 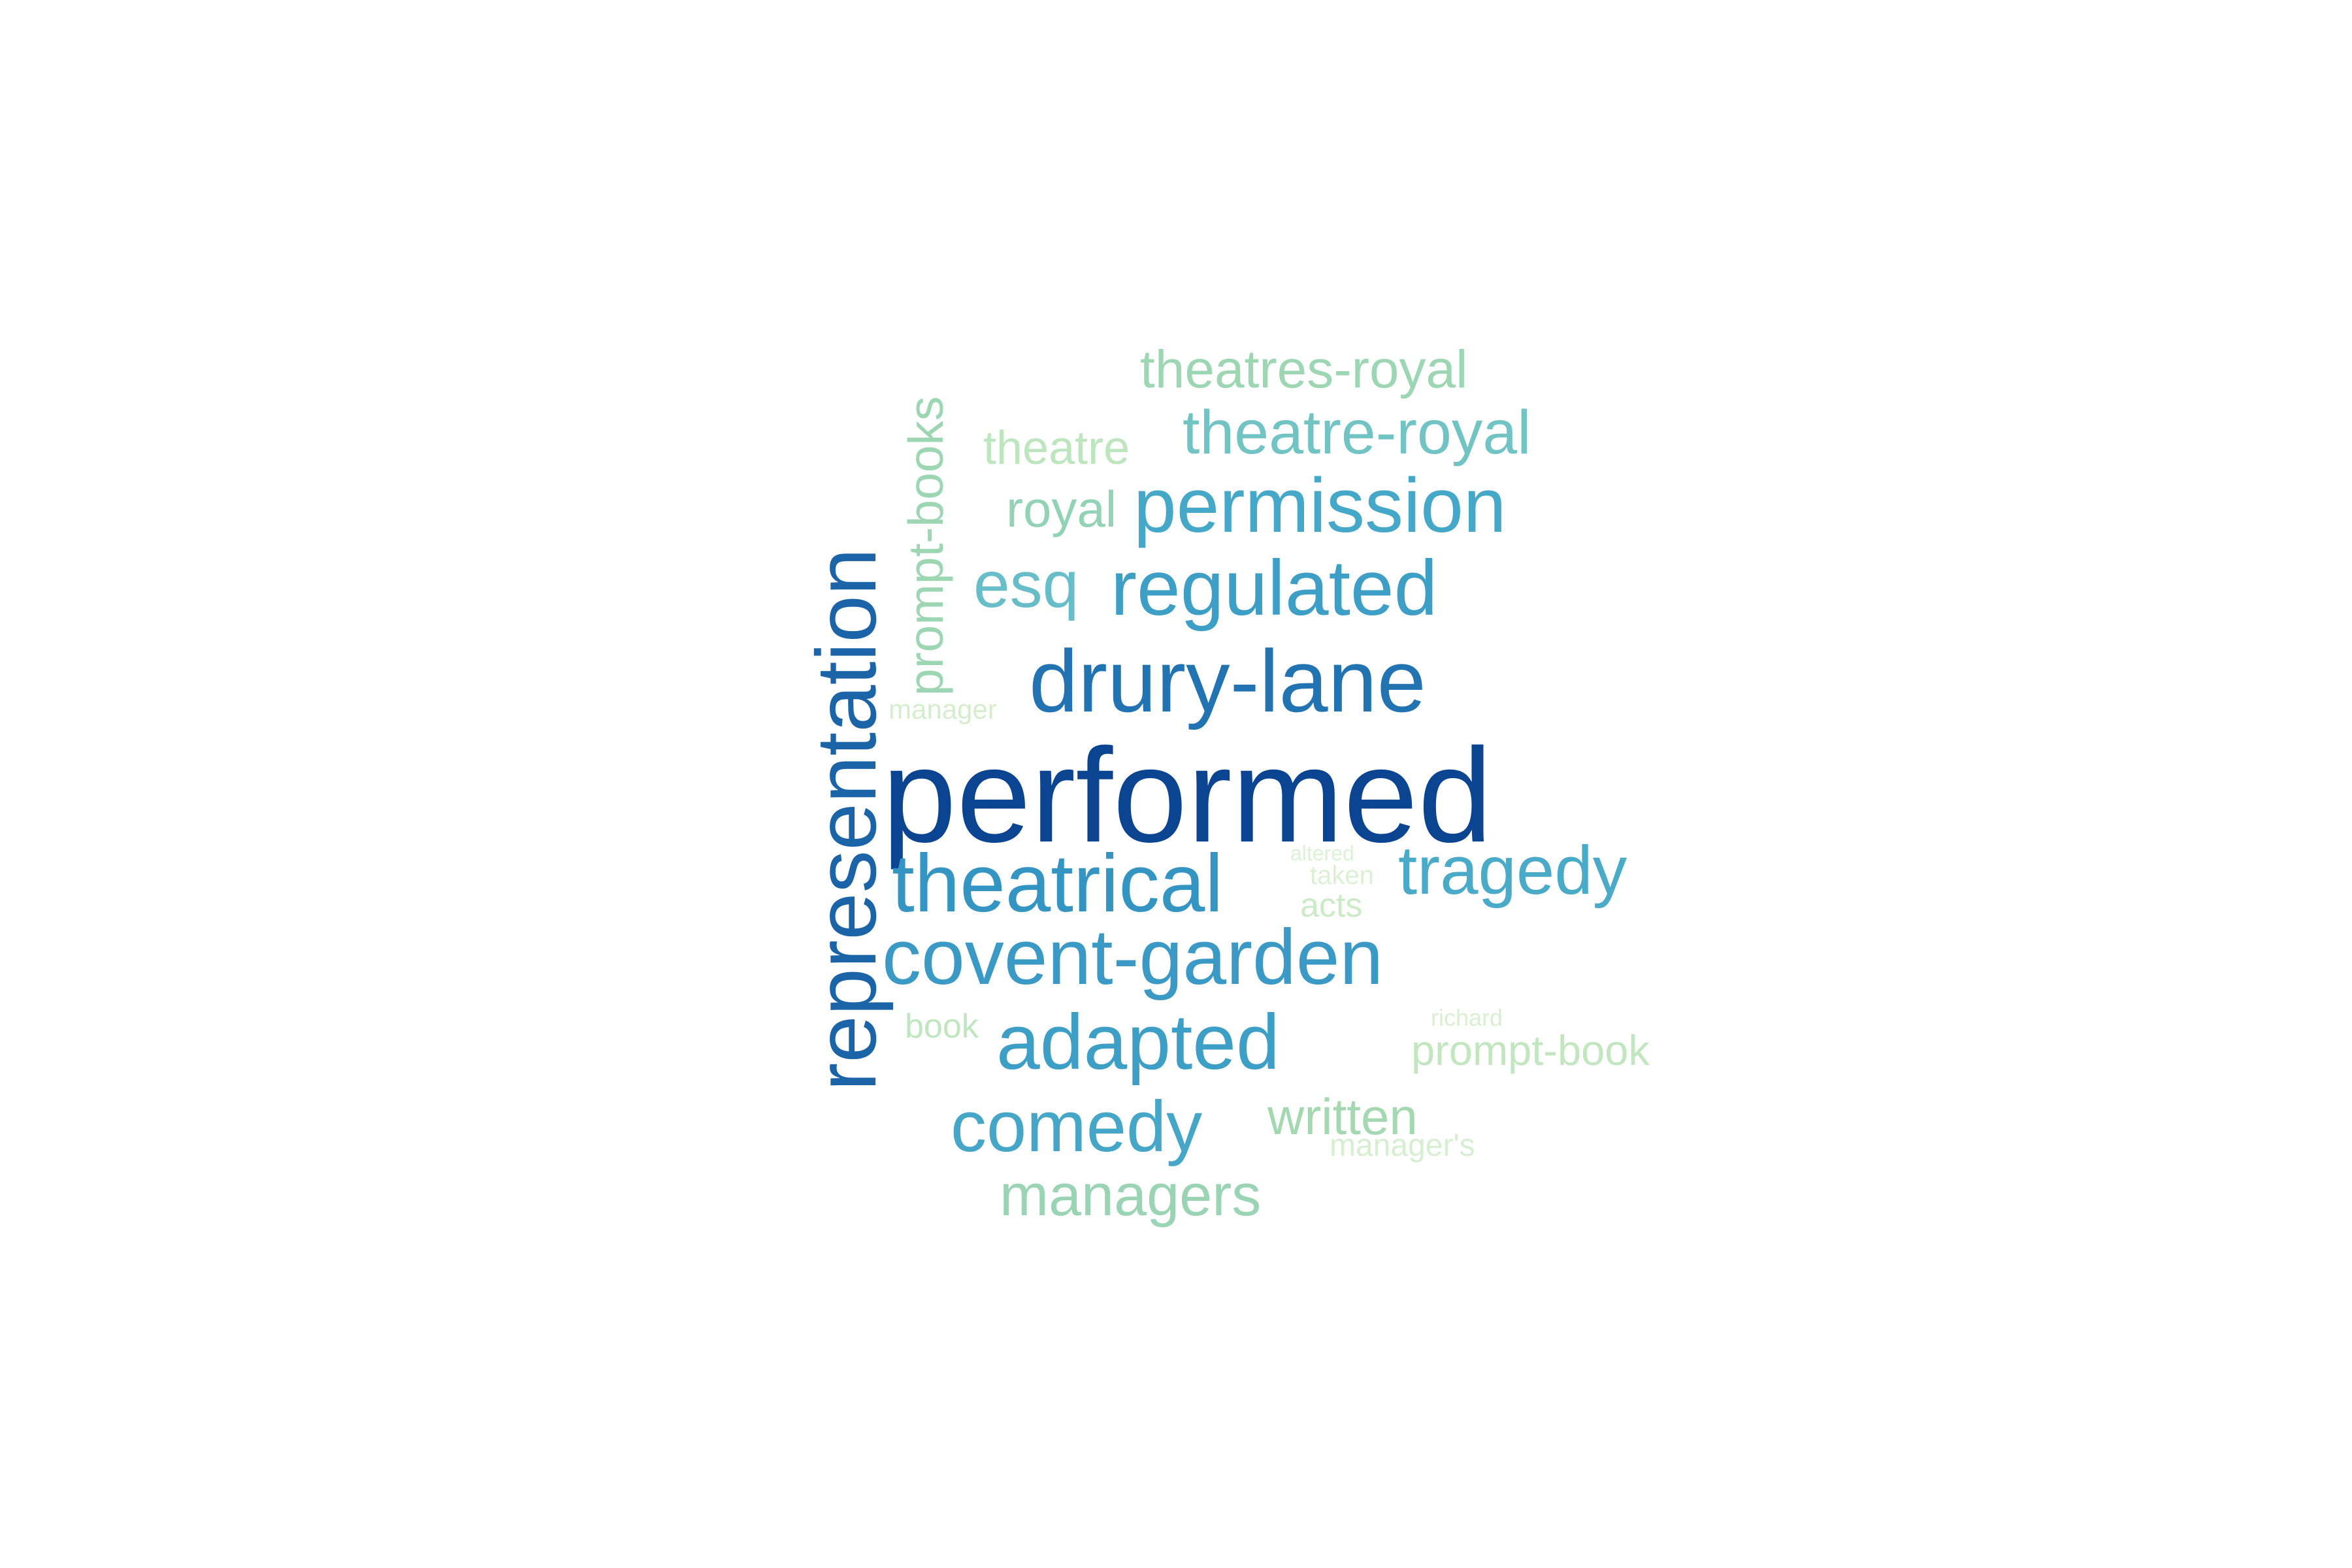 What do you see at coordinates (1304, 369) in the screenshot?
I see `word-theatres-royal: theatres-royal` at bounding box center [1304, 369].